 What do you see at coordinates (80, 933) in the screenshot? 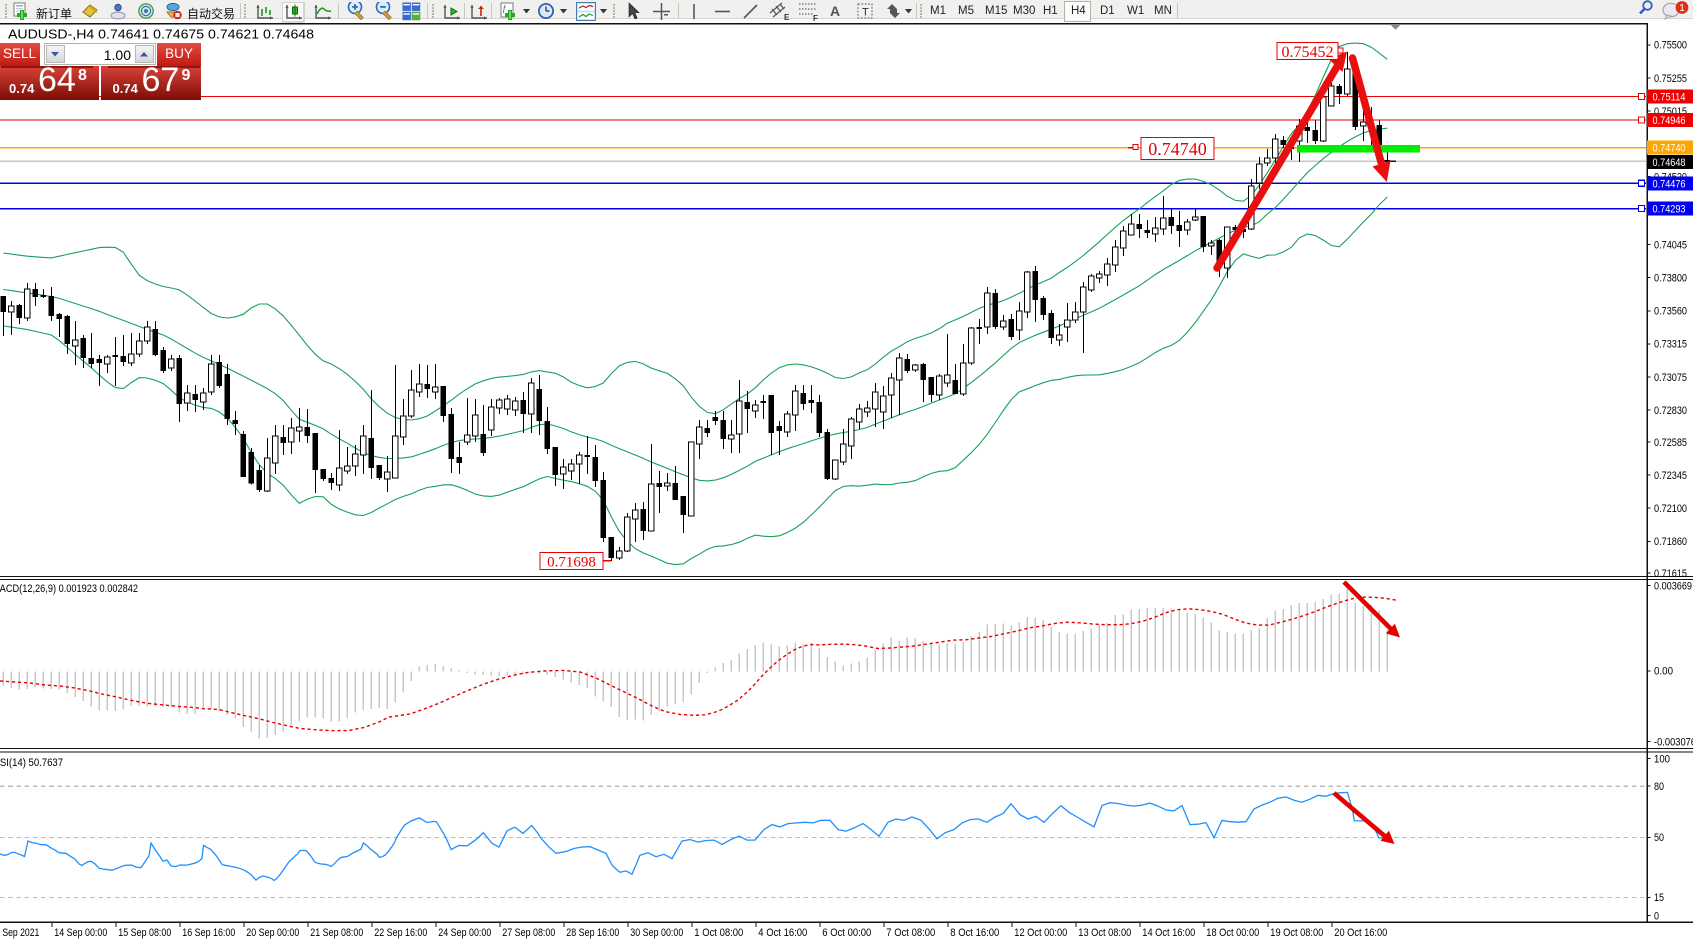
I see `svg-text: 14 Sep 00:00` at bounding box center [80, 933].